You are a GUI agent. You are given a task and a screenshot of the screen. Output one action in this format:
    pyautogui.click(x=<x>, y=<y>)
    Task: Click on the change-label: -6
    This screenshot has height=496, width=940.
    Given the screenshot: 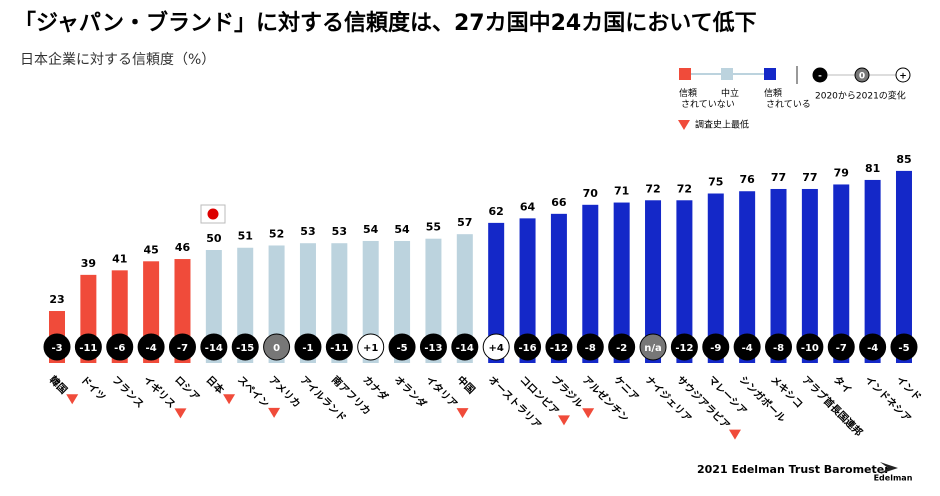 What is the action you would take?
    pyautogui.click(x=119, y=348)
    